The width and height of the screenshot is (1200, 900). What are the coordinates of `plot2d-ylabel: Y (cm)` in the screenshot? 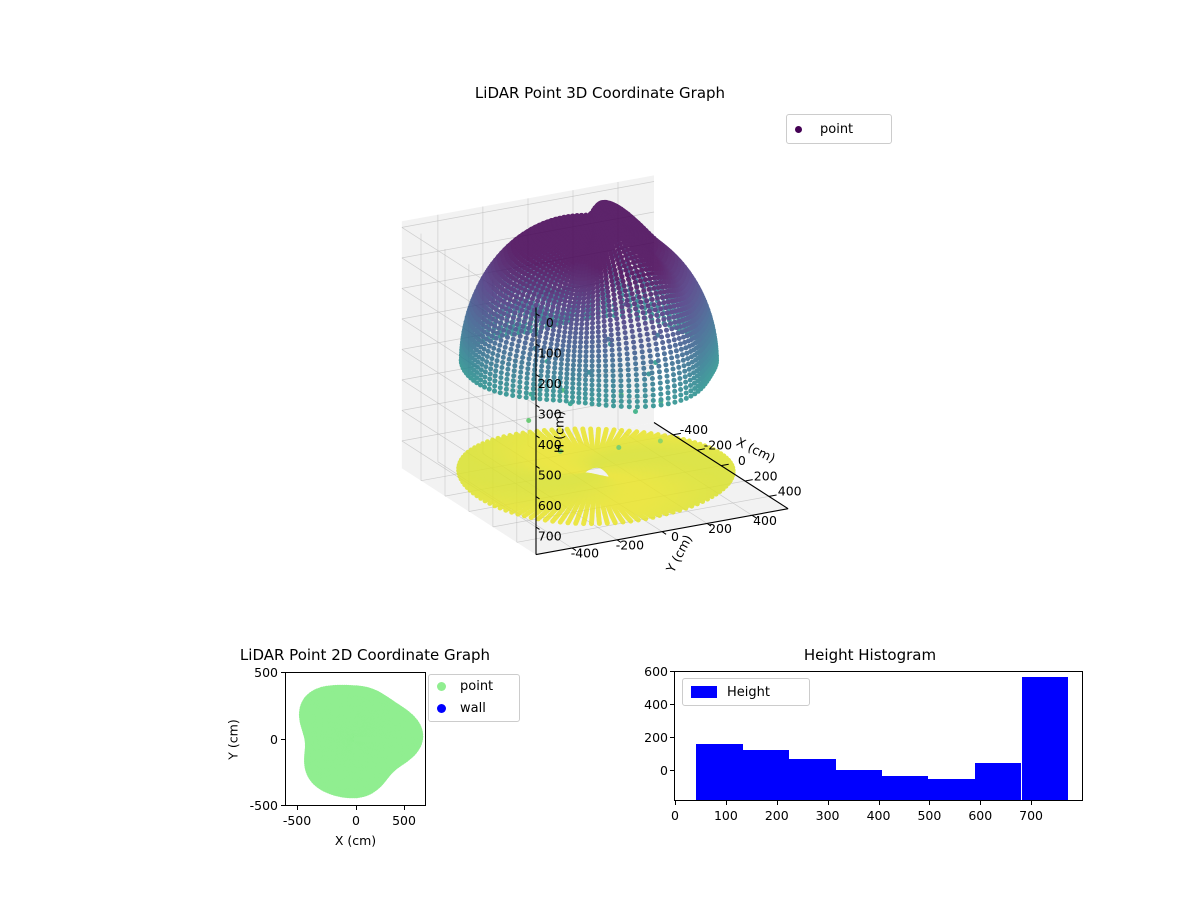 It's located at (233, 739).